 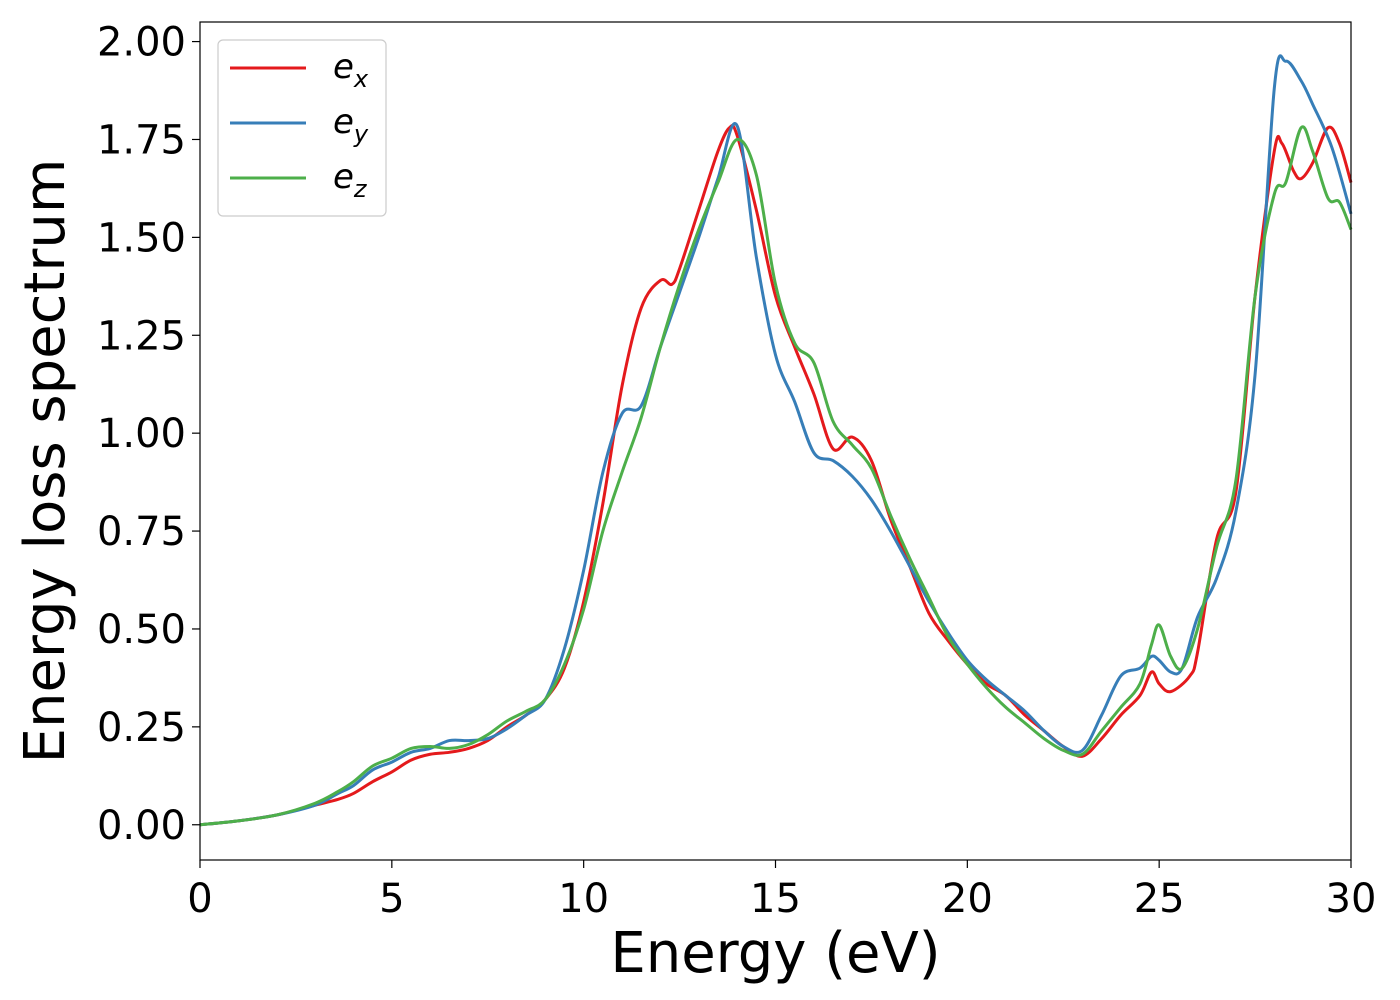 I want to click on y-tick-label: 0.25, so click(x=141, y=728).